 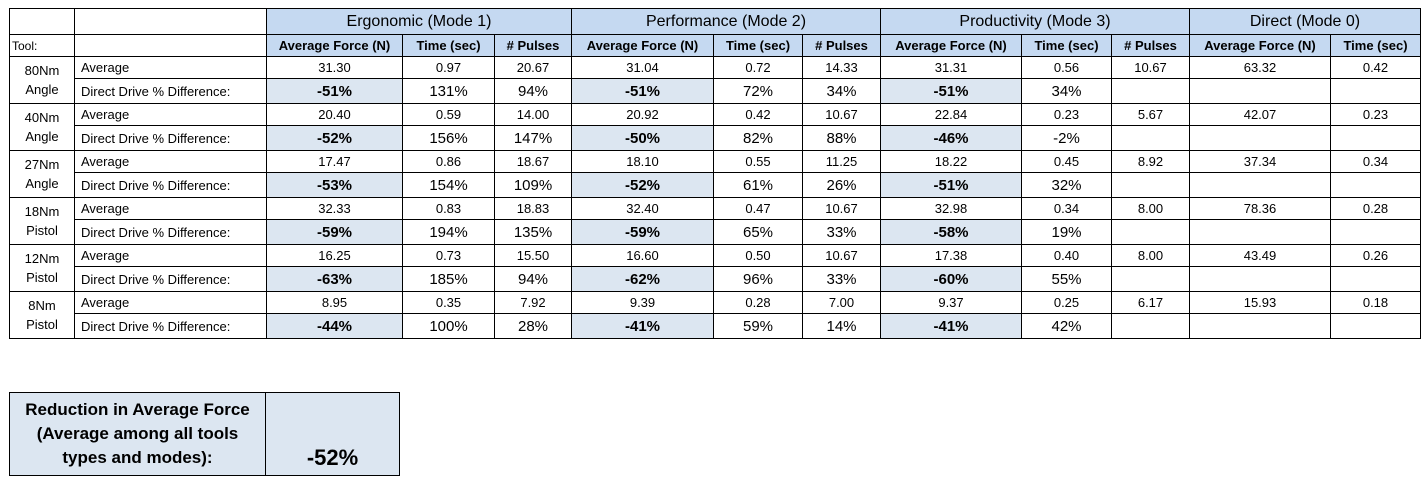 What do you see at coordinates (1066, 279) in the screenshot?
I see `difference-cell: 55%` at bounding box center [1066, 279].